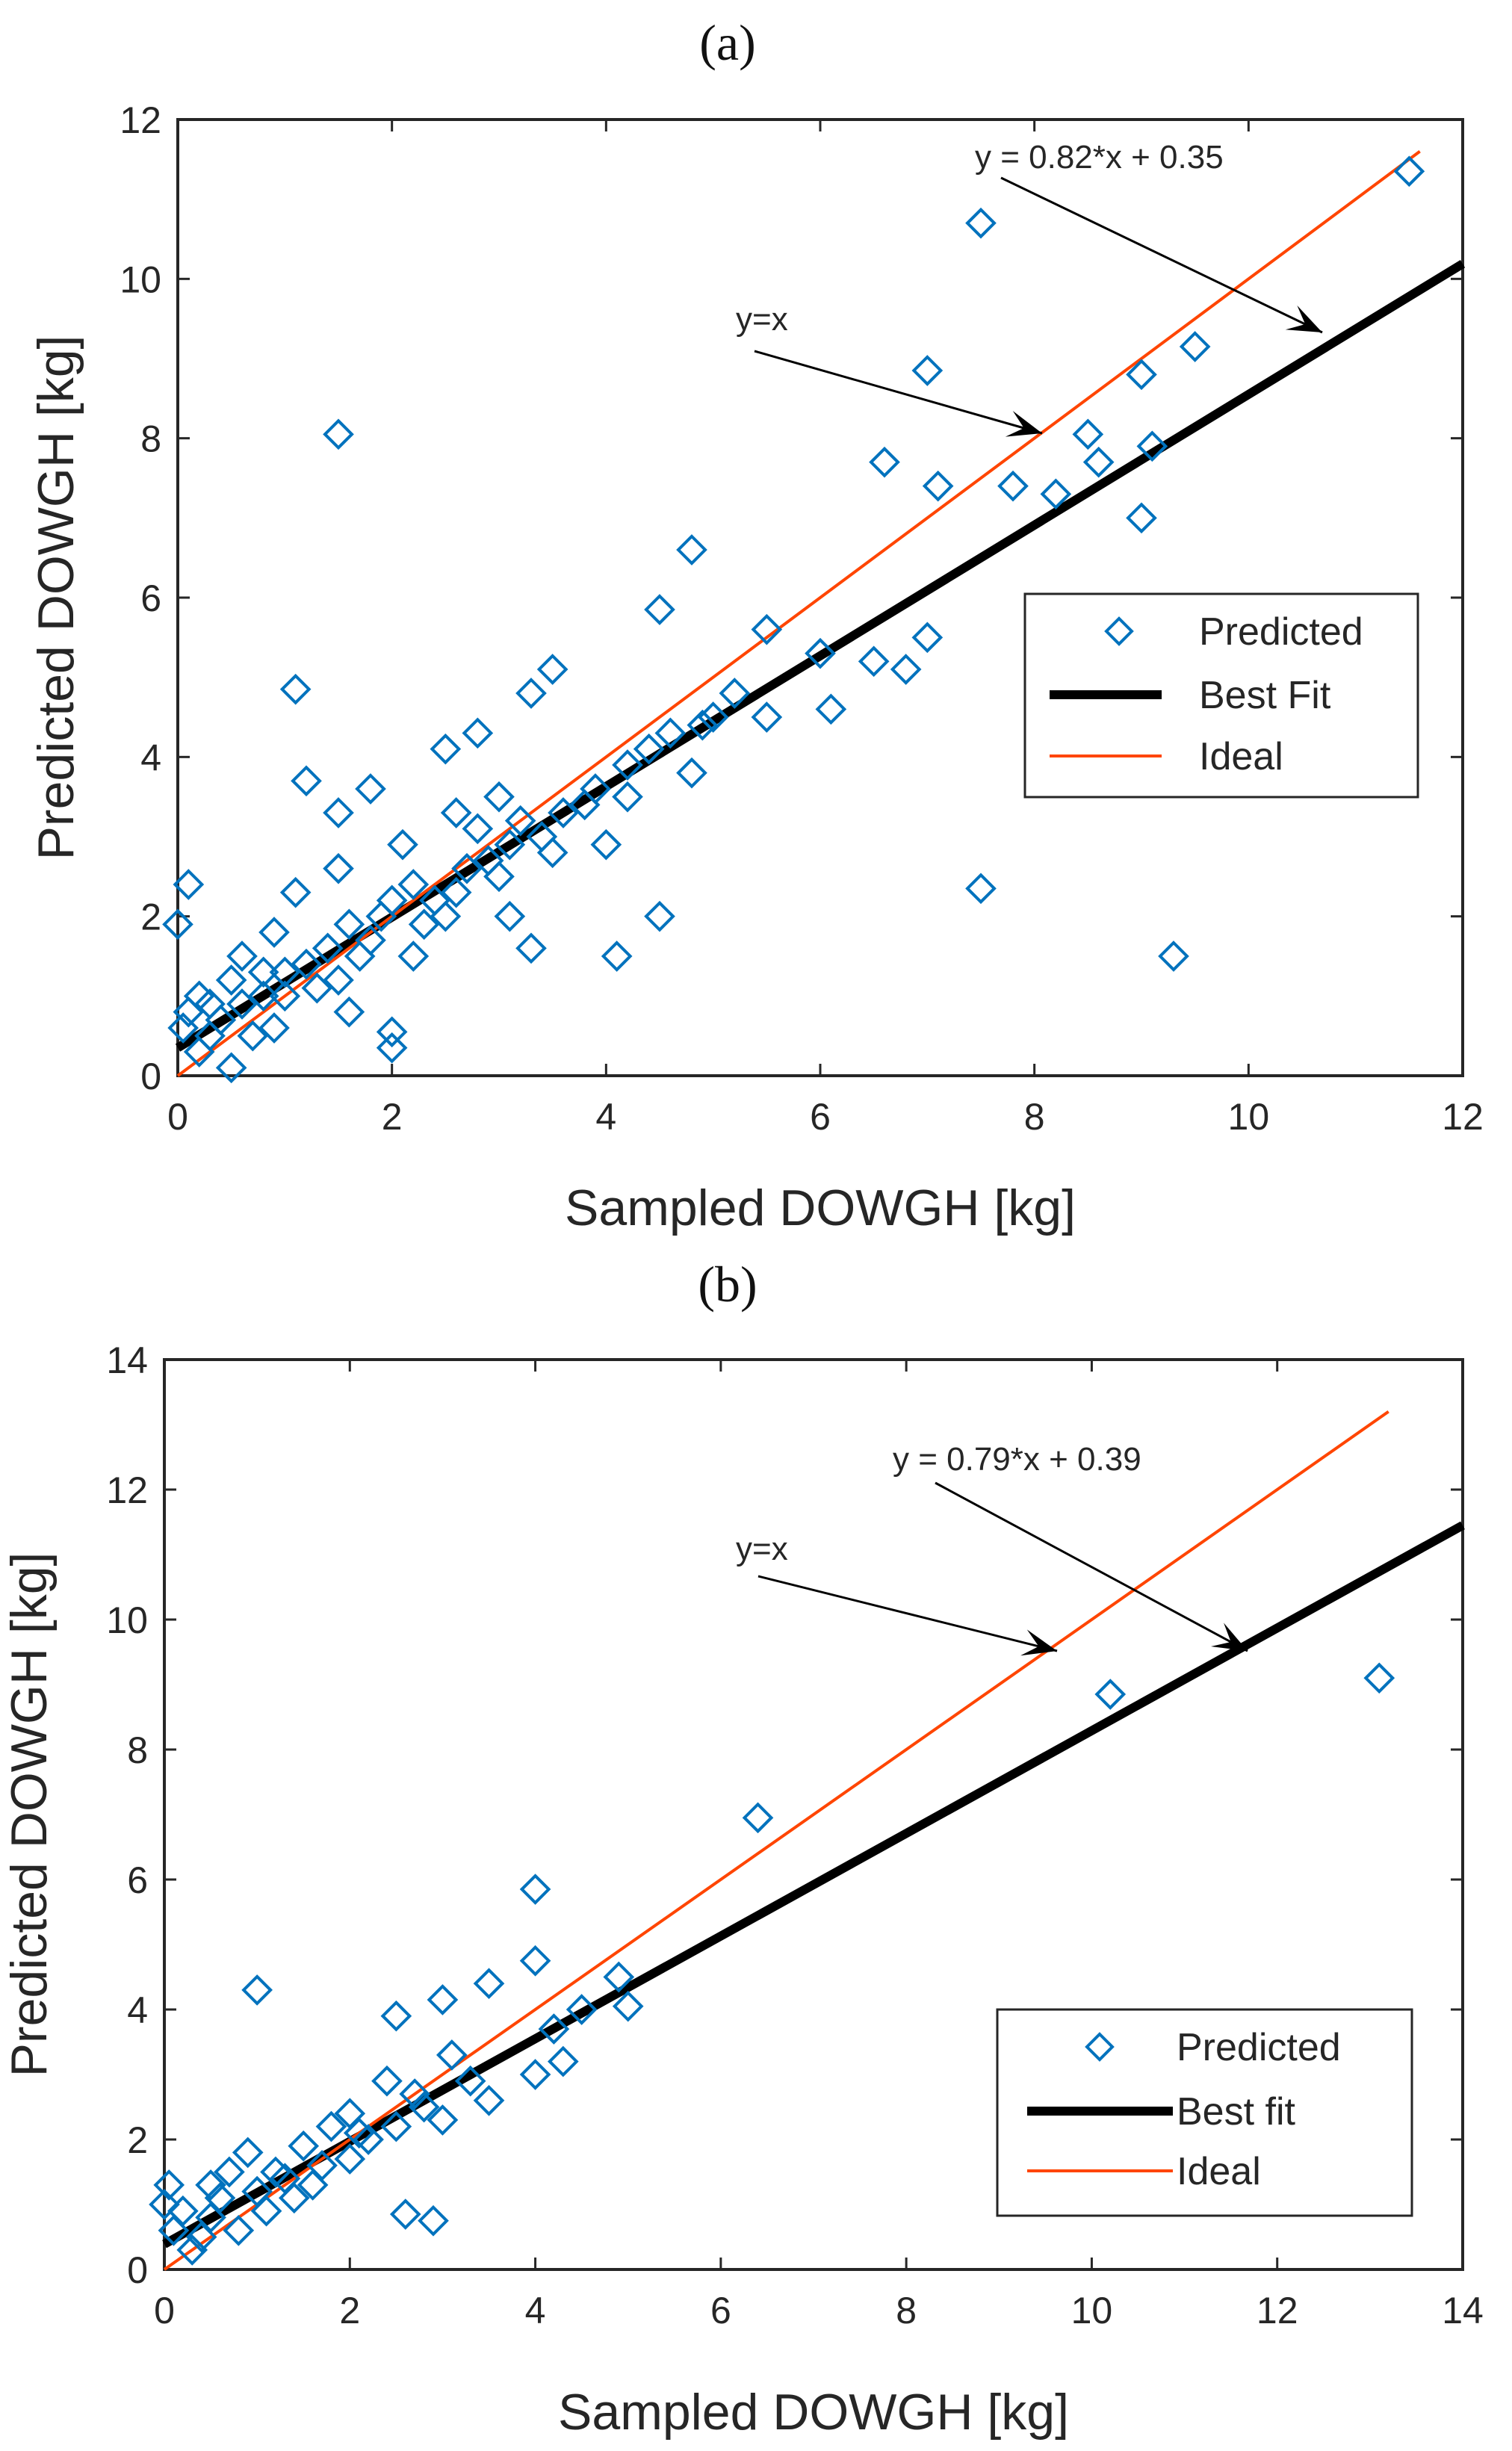 The height and width of the screenshot is (2451, 1512). What do you see at coordinates (813, 2412) in the screenshot?
I see `panel-b-x-axis-label: Sampled DOWGH [kg]` at bounding box center [813, 2412].